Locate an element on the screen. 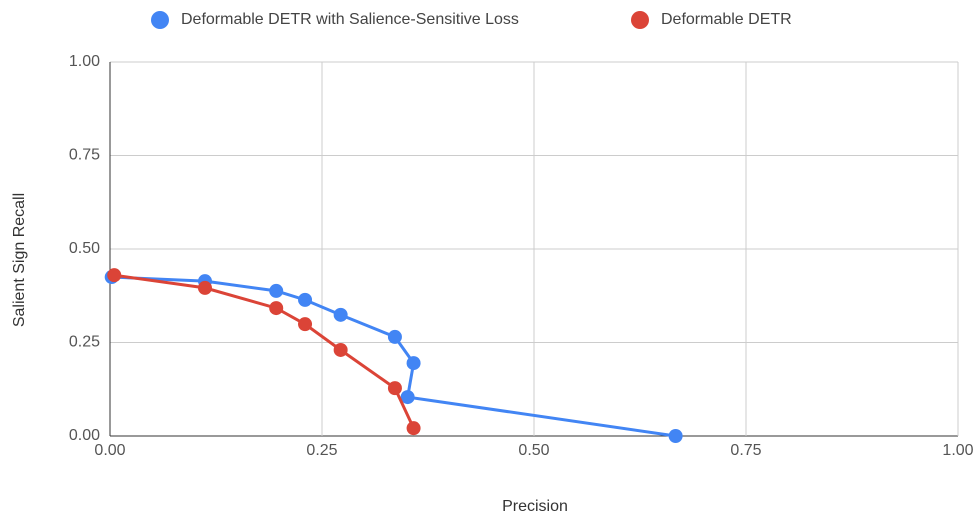 Image resolution: width=980 pixels, height=521 pixels. y-axis-title: Salient Sign Recall is located at coordinates (19, 260).